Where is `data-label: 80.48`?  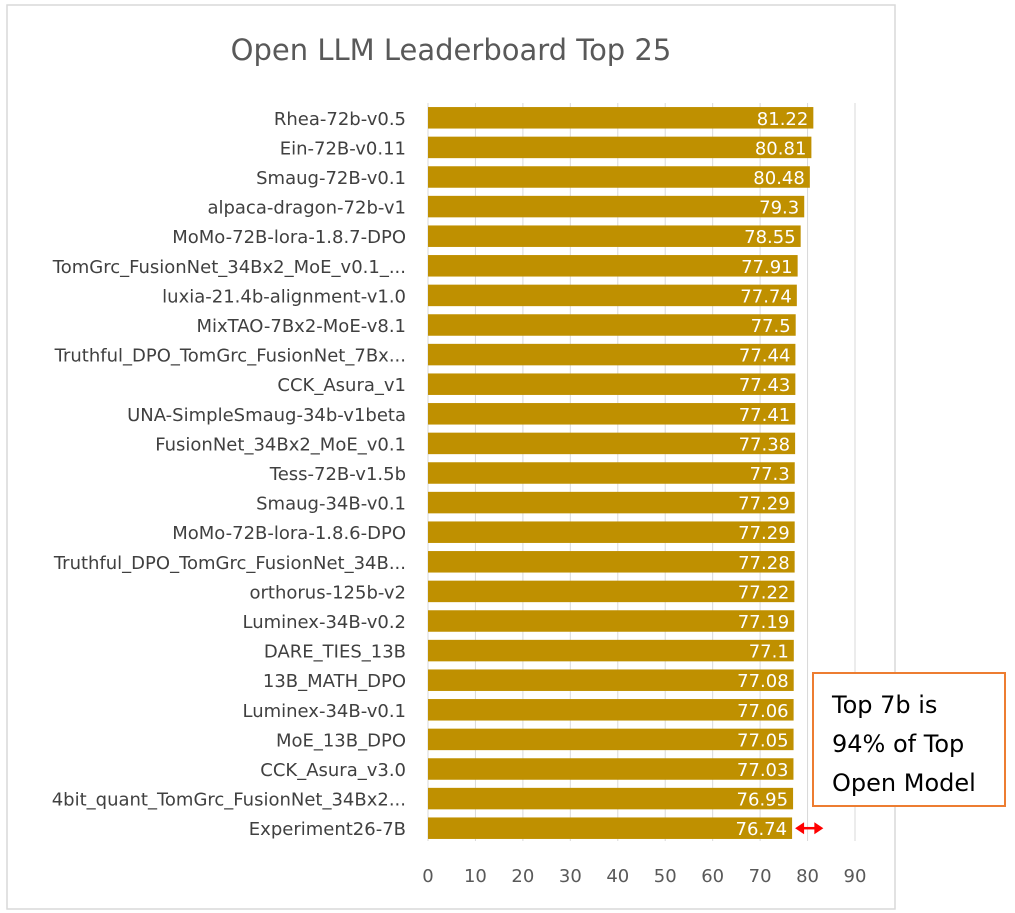
data-label: 80.48 is located at coordinates (779, 178).